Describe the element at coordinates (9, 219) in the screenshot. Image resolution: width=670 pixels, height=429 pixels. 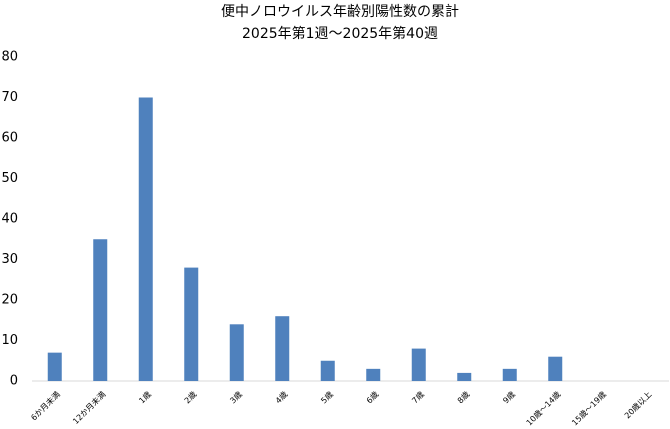
I see `y-tick-label: 40` at that location.